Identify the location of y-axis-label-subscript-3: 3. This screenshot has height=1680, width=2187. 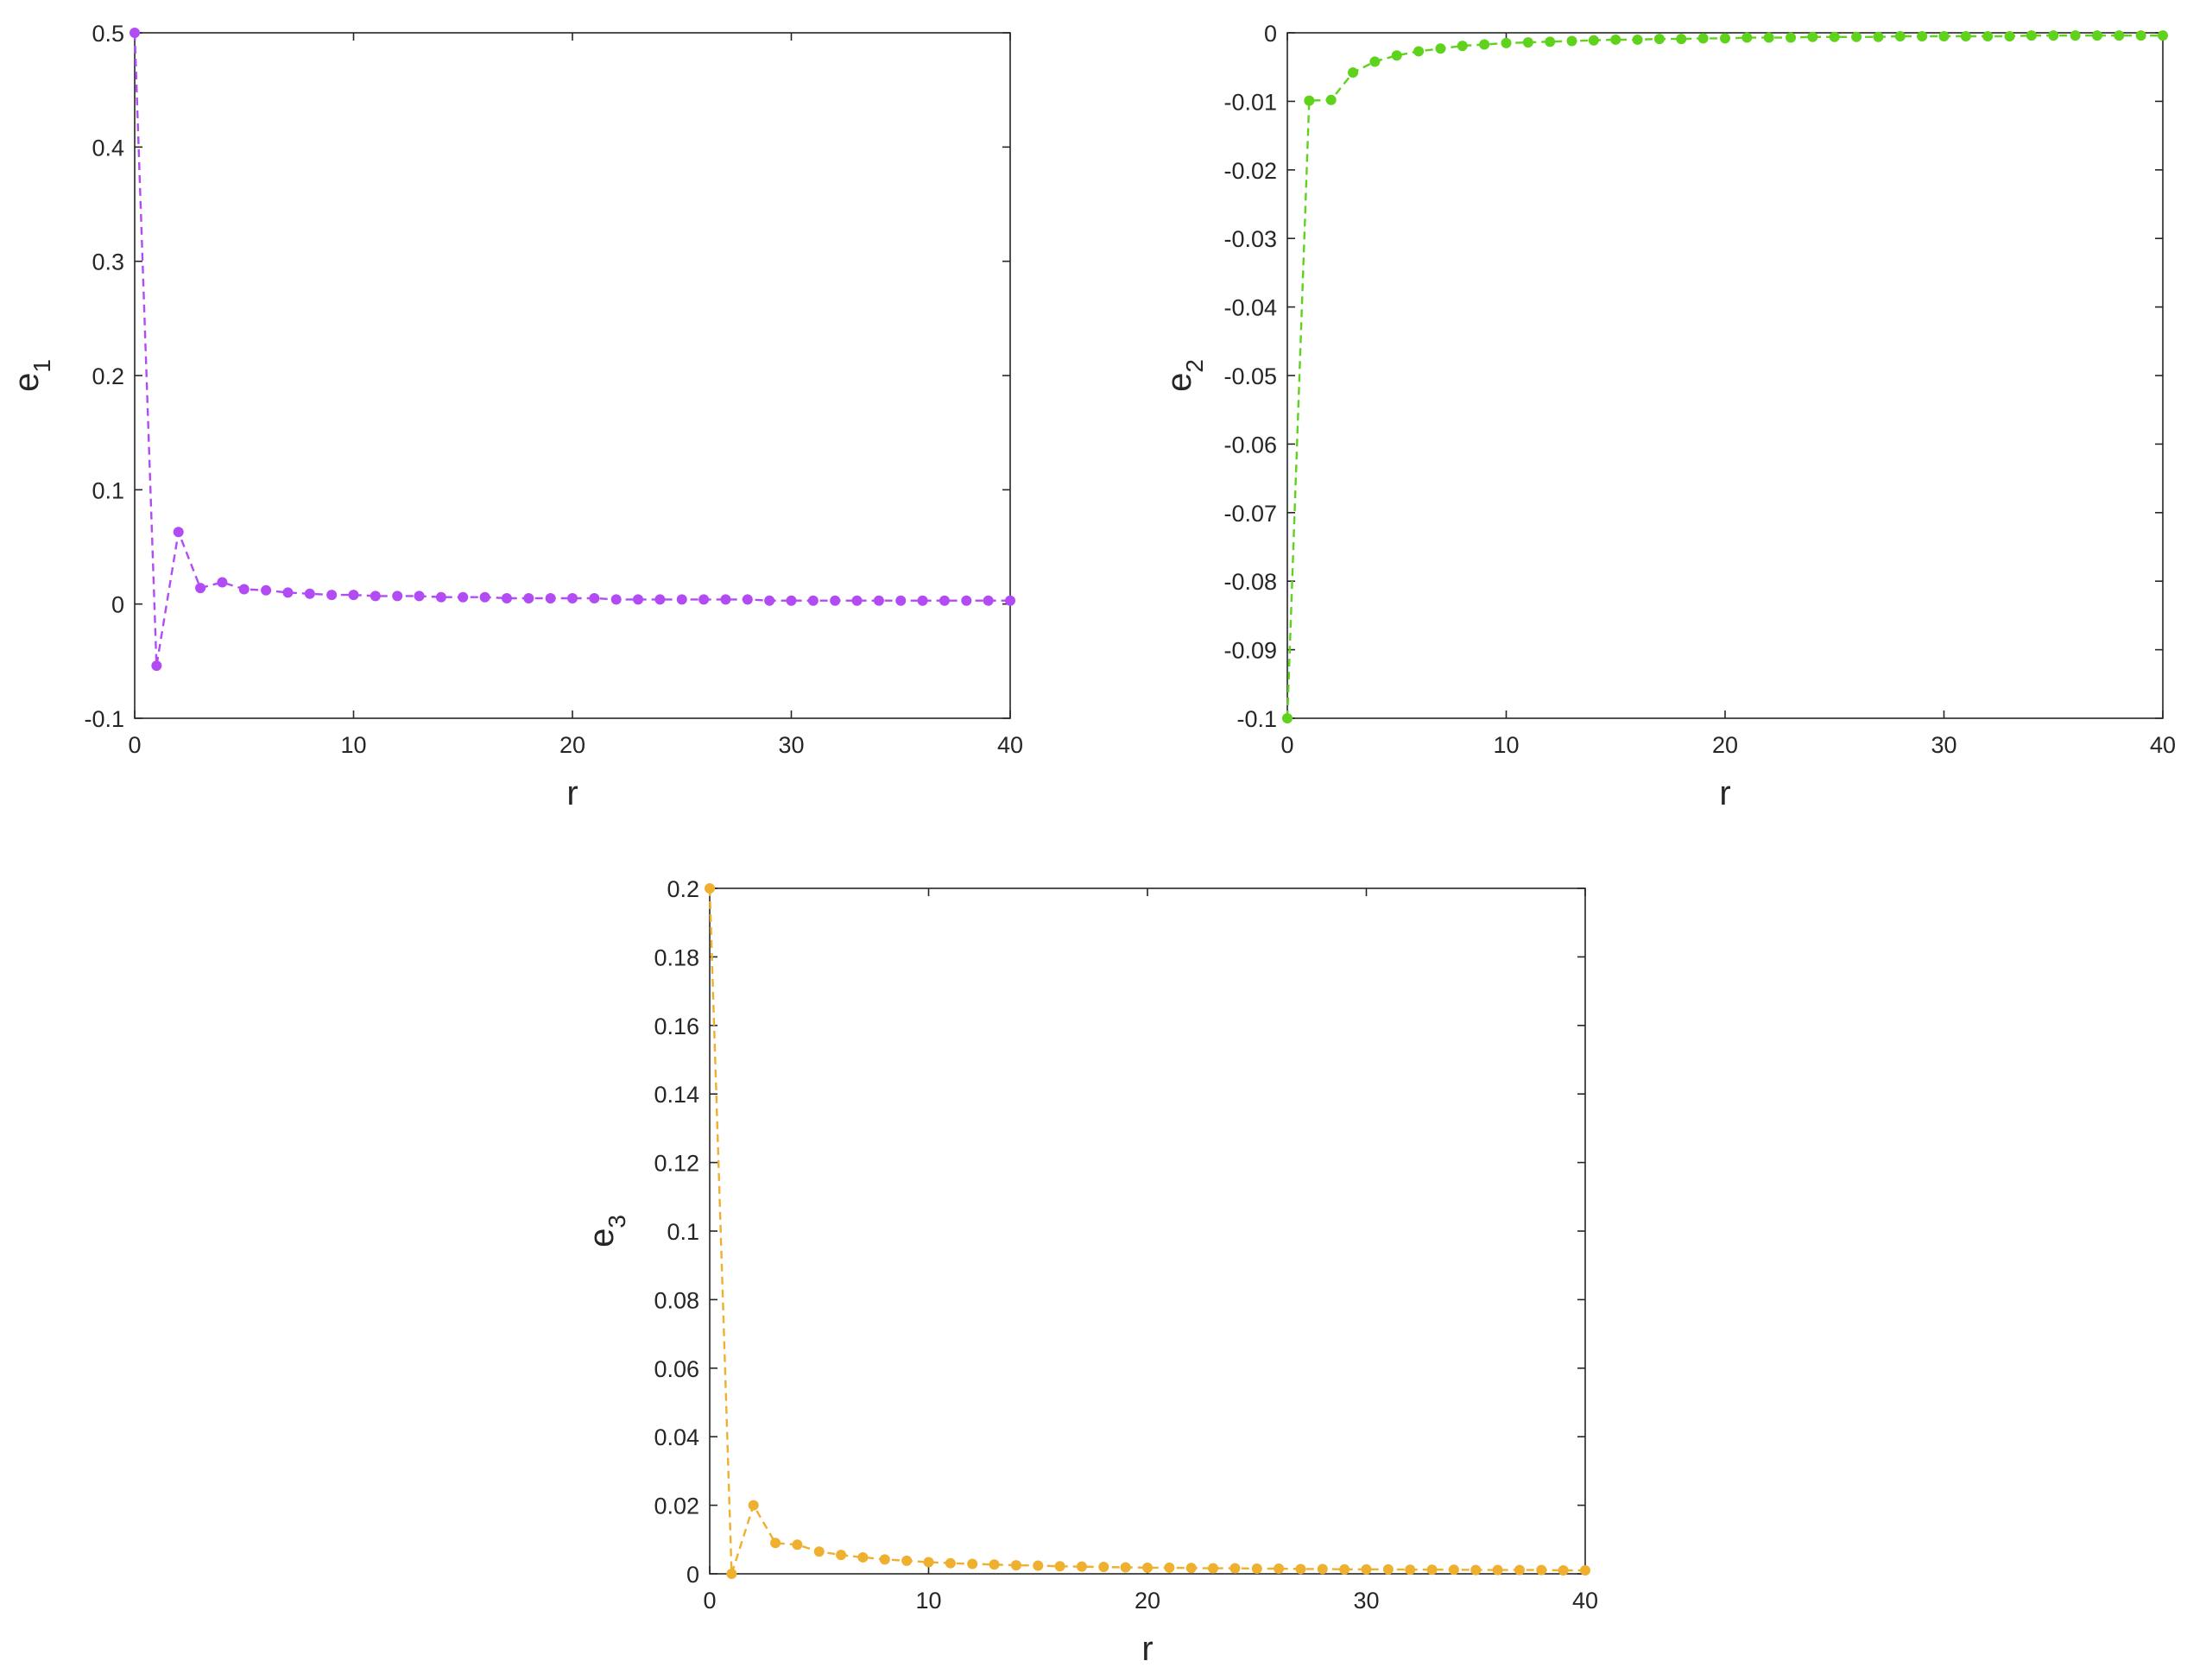
(617, 1221).